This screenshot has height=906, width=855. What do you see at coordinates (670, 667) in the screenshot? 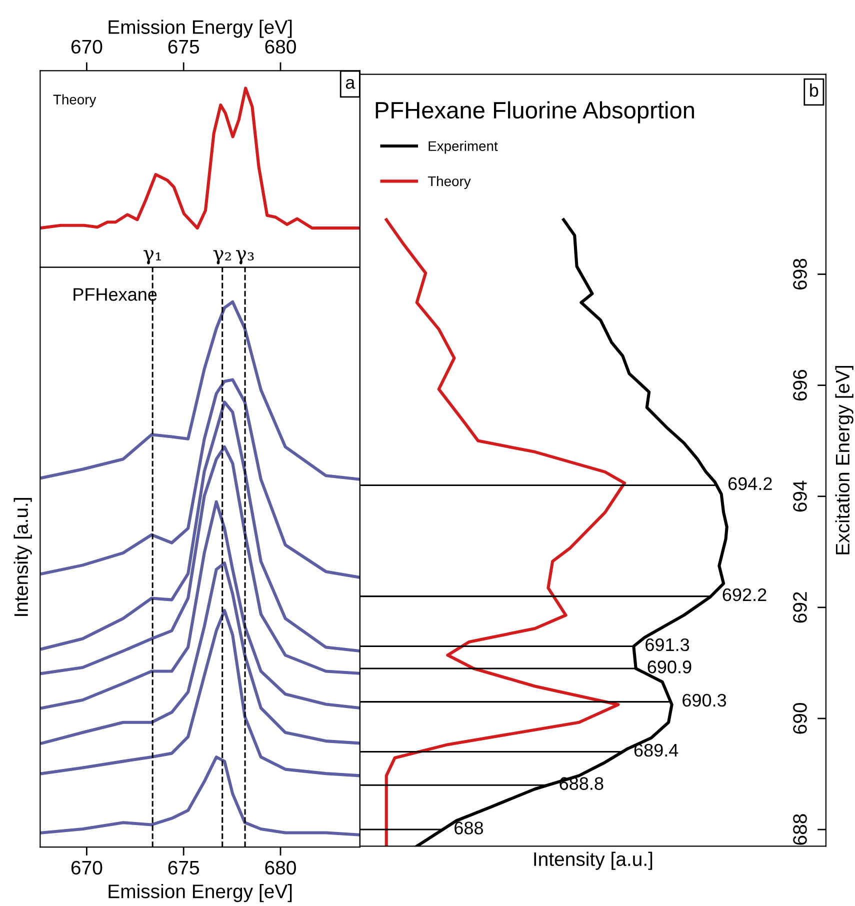
I see `ref-line-label: 690.9` at bounding box center [670, 667].